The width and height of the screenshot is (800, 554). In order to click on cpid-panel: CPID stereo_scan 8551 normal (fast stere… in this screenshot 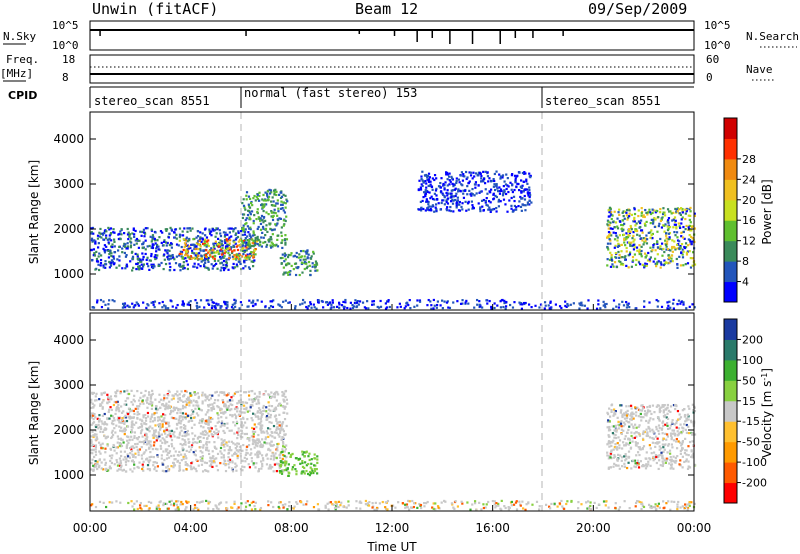, I will do `click(351, 97)`.